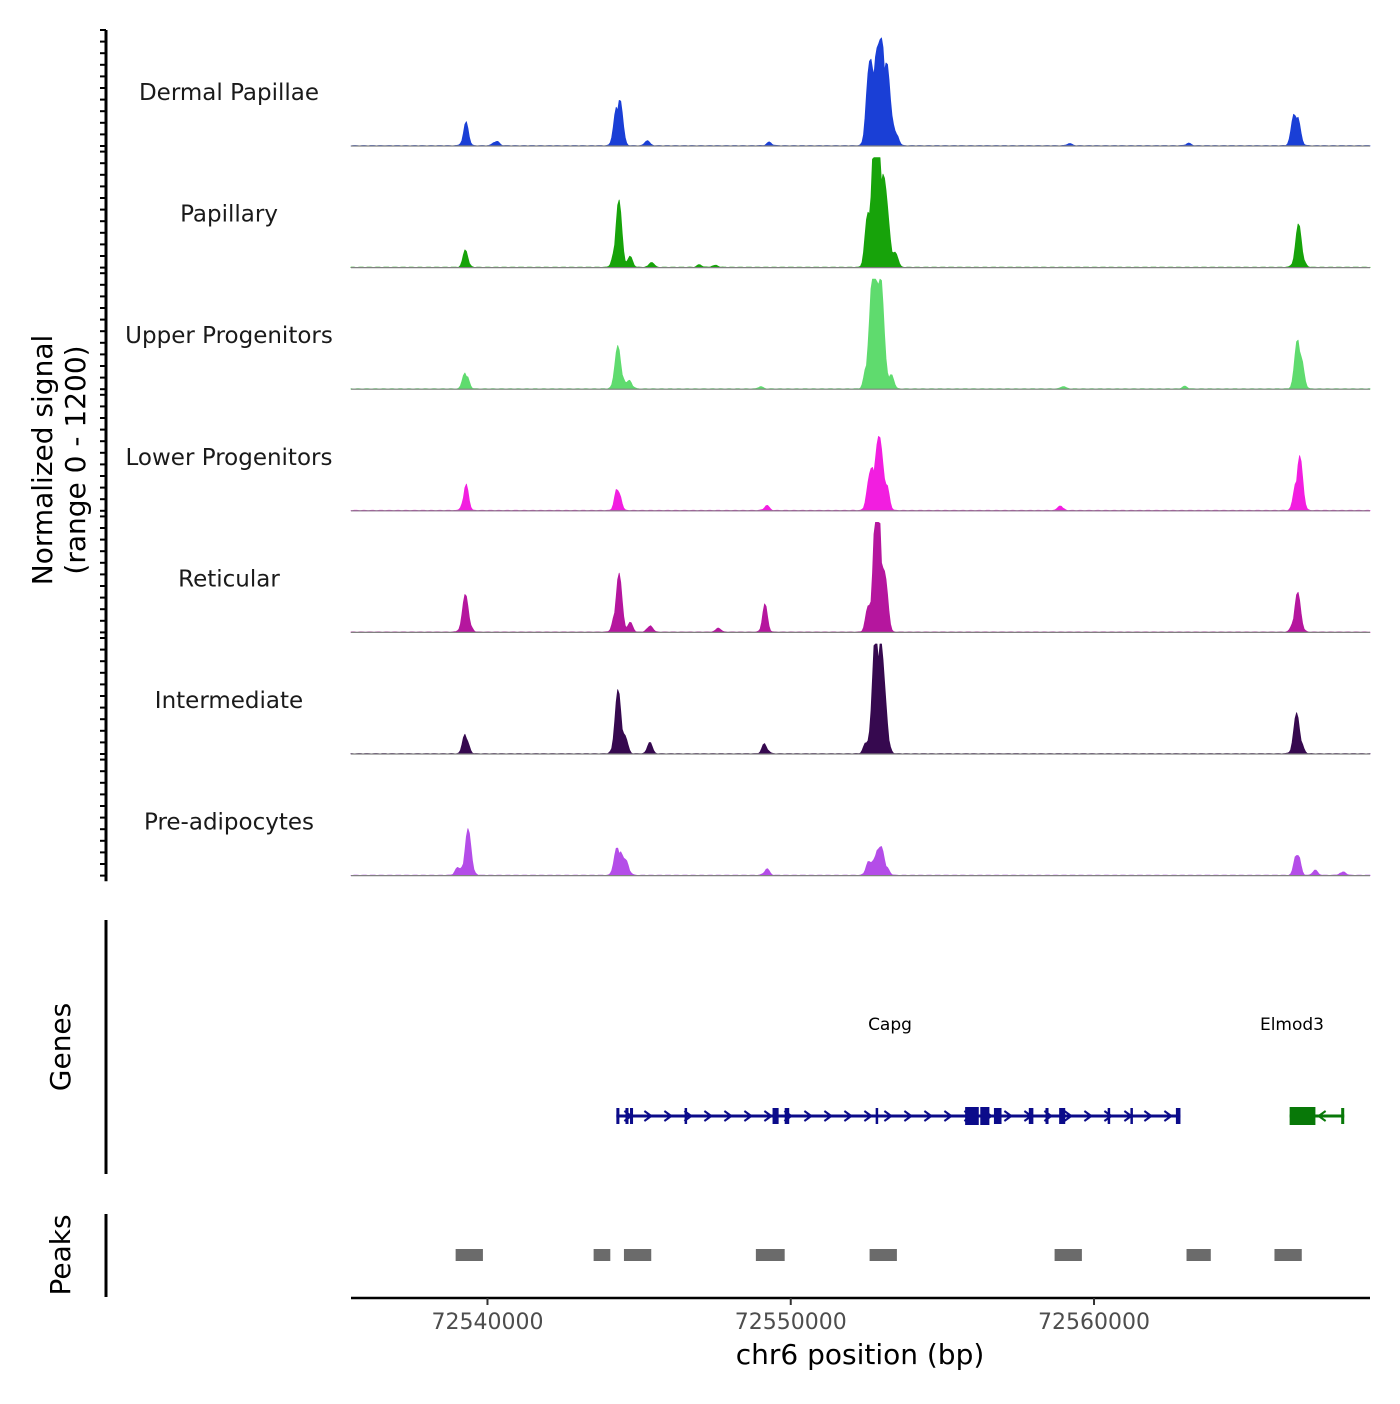 Image resolution: width=1400 pixels, height=1404 pixels. I want to click on track-3: Lower Progenitors, so click(735, 452).